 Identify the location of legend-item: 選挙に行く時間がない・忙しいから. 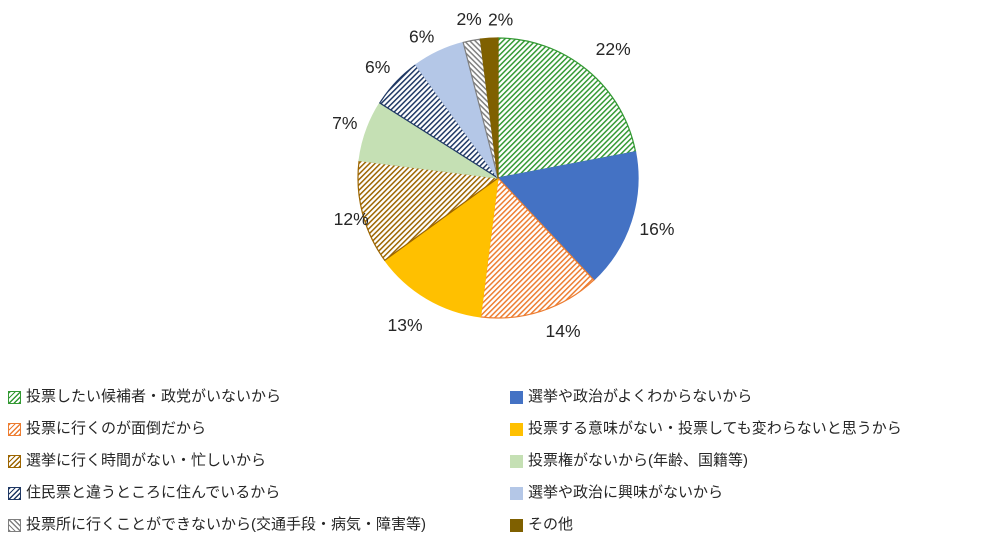
(259, 461).